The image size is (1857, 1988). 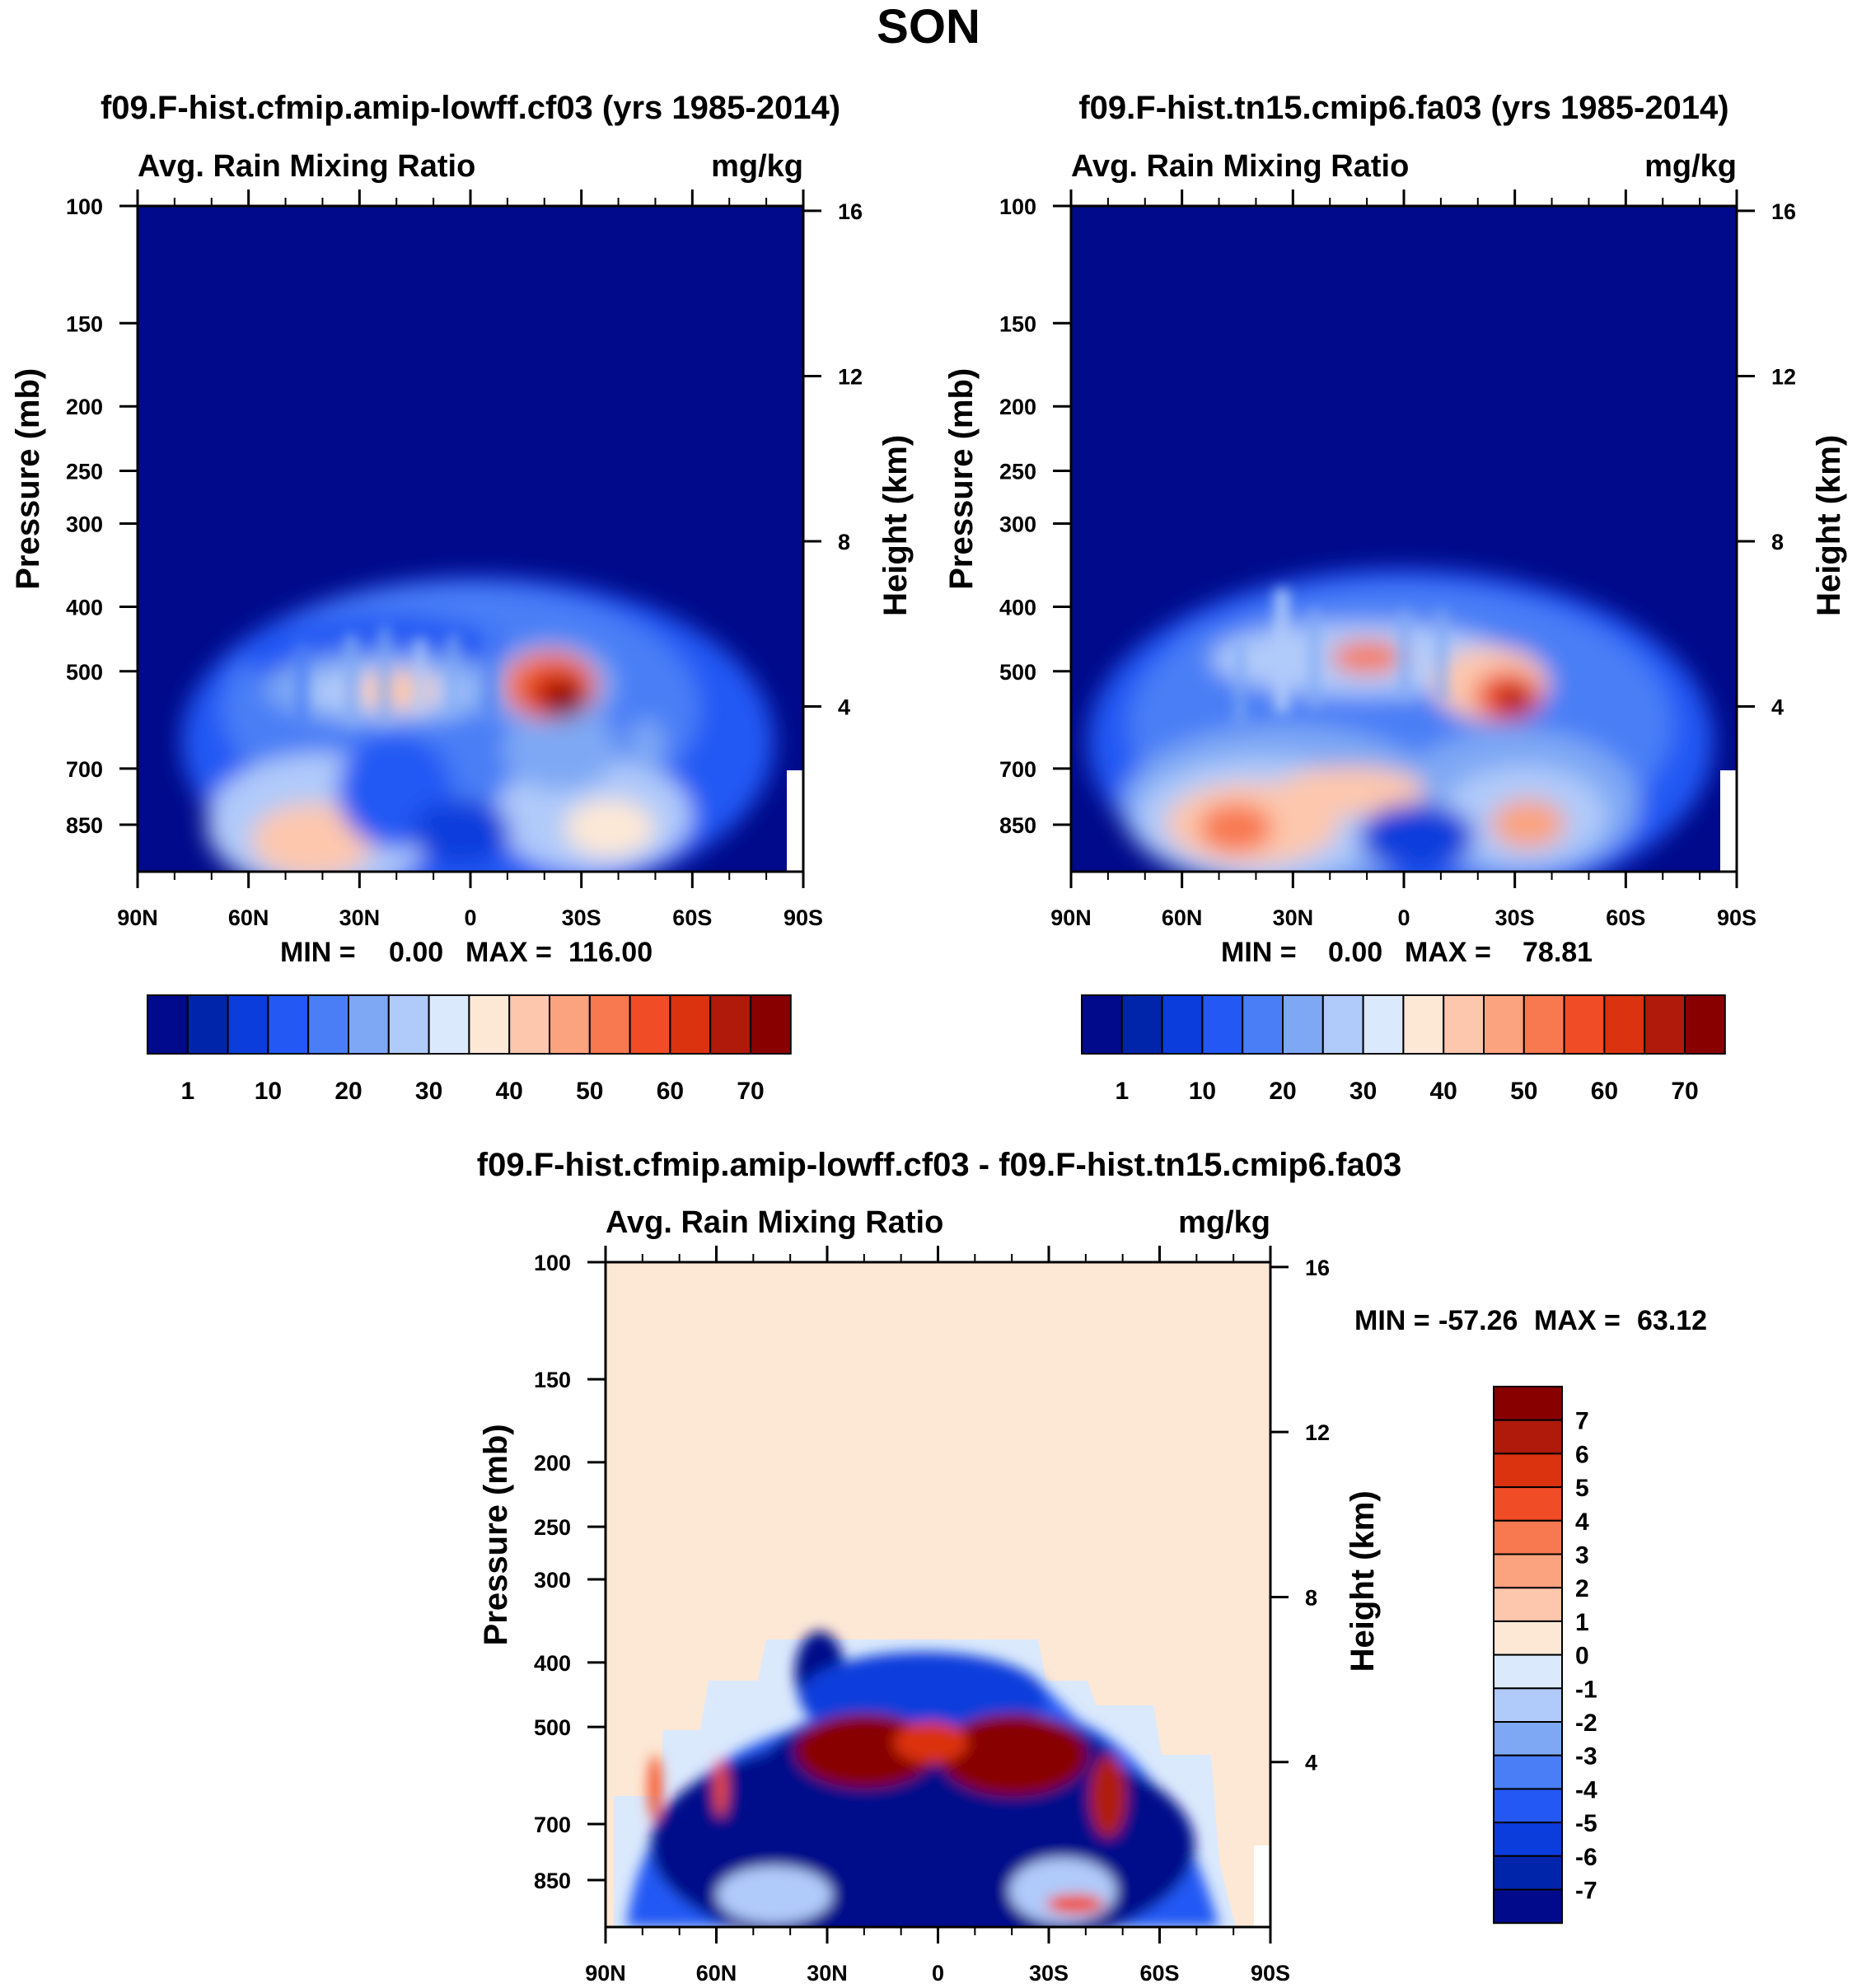 I want to click on panel-1-xtick-label: 0, so click(x=470, y=917).